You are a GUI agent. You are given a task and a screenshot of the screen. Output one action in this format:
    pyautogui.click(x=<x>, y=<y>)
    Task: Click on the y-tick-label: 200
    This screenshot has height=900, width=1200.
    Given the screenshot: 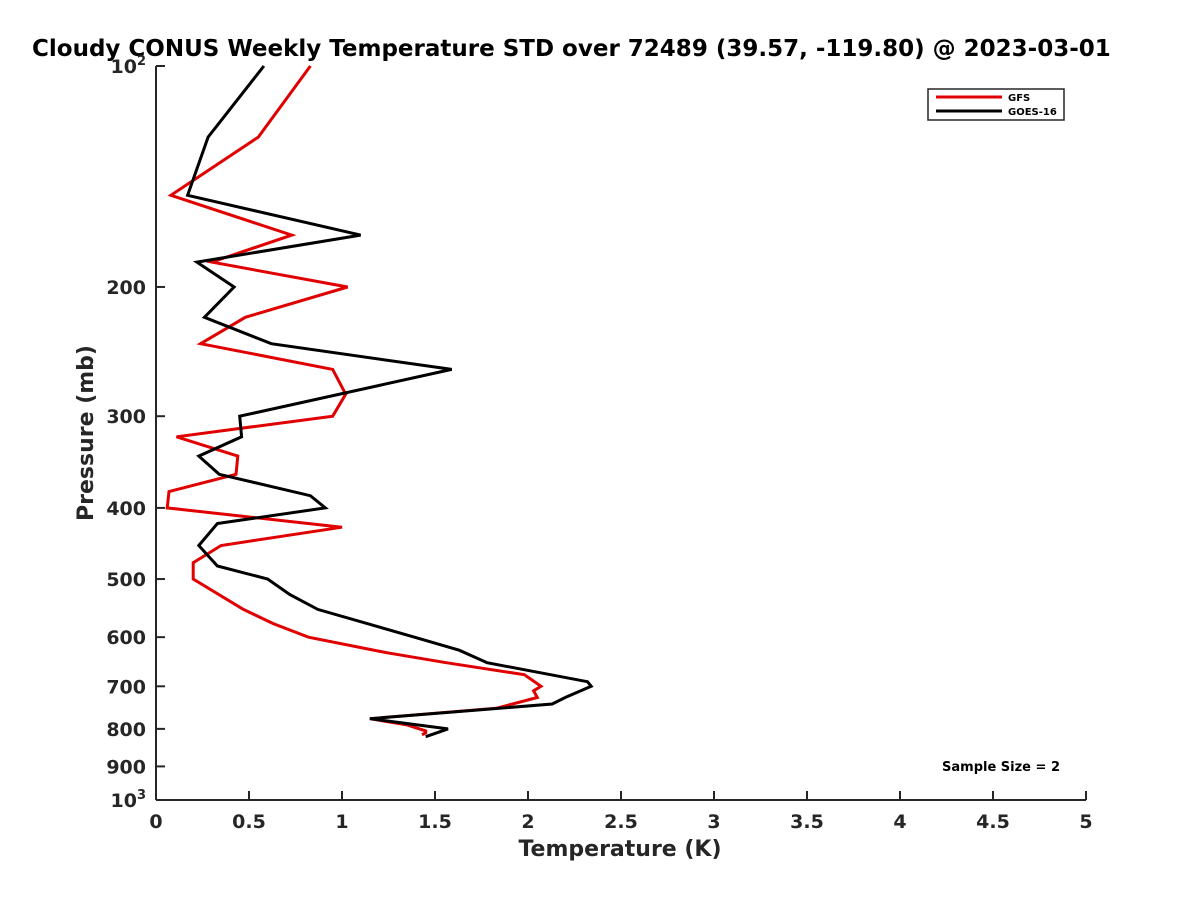 What is the action you would take?
    pyautogui.click(x=126, y=288)
    